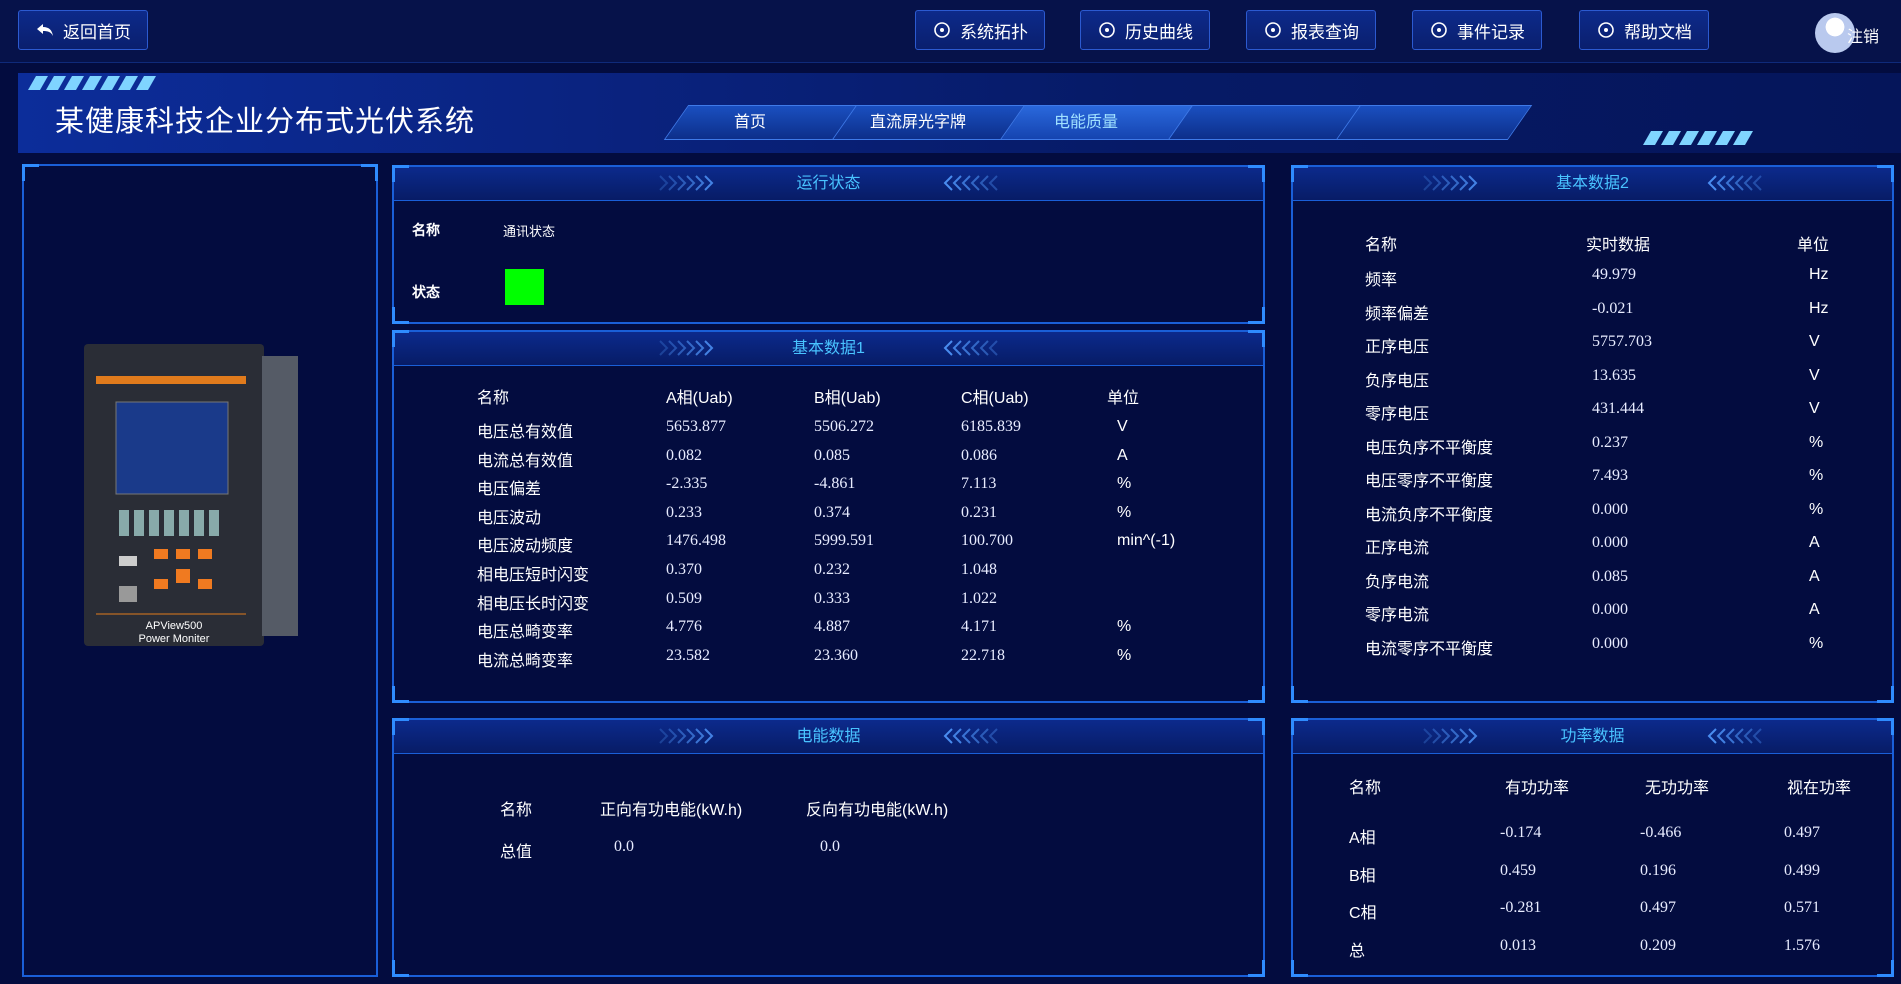  Describe the element at coordinates (994, 32) in the screenshot. I see `button-label: 系统拓扑` at that location.